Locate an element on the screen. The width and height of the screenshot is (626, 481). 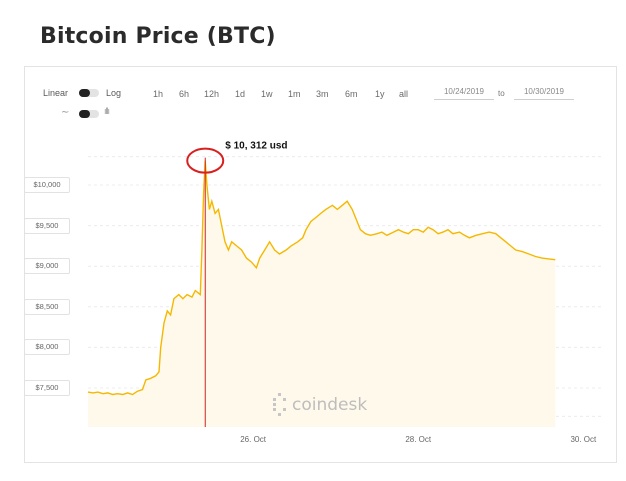
timeframe-1d: 1d is located at coordinates (240, 94).